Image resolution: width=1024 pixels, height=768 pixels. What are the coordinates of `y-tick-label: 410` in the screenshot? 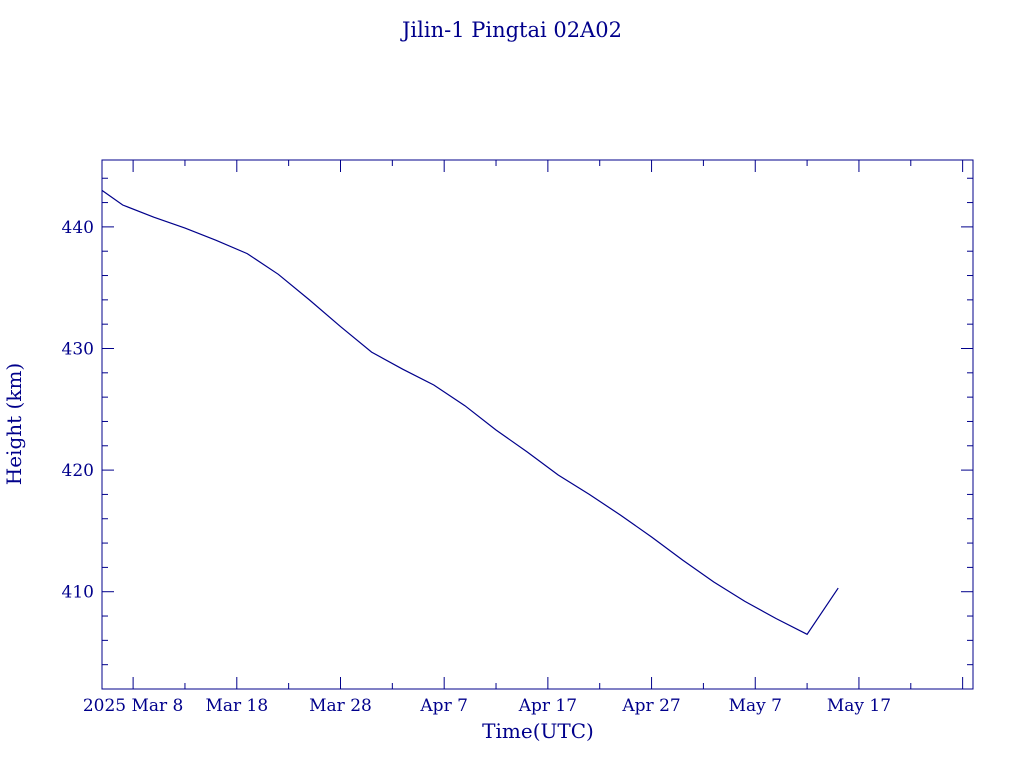 It's located at (78, 593).